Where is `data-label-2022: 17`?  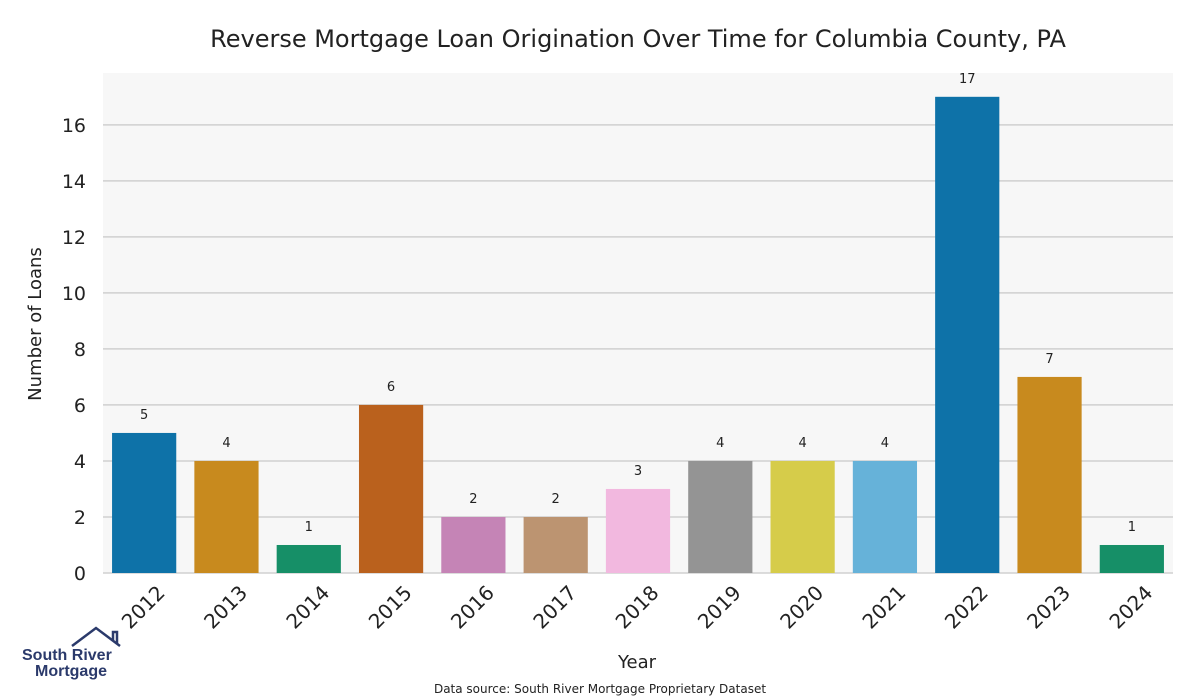 data-label-2022: 17 is located at coordinates (967, 79).